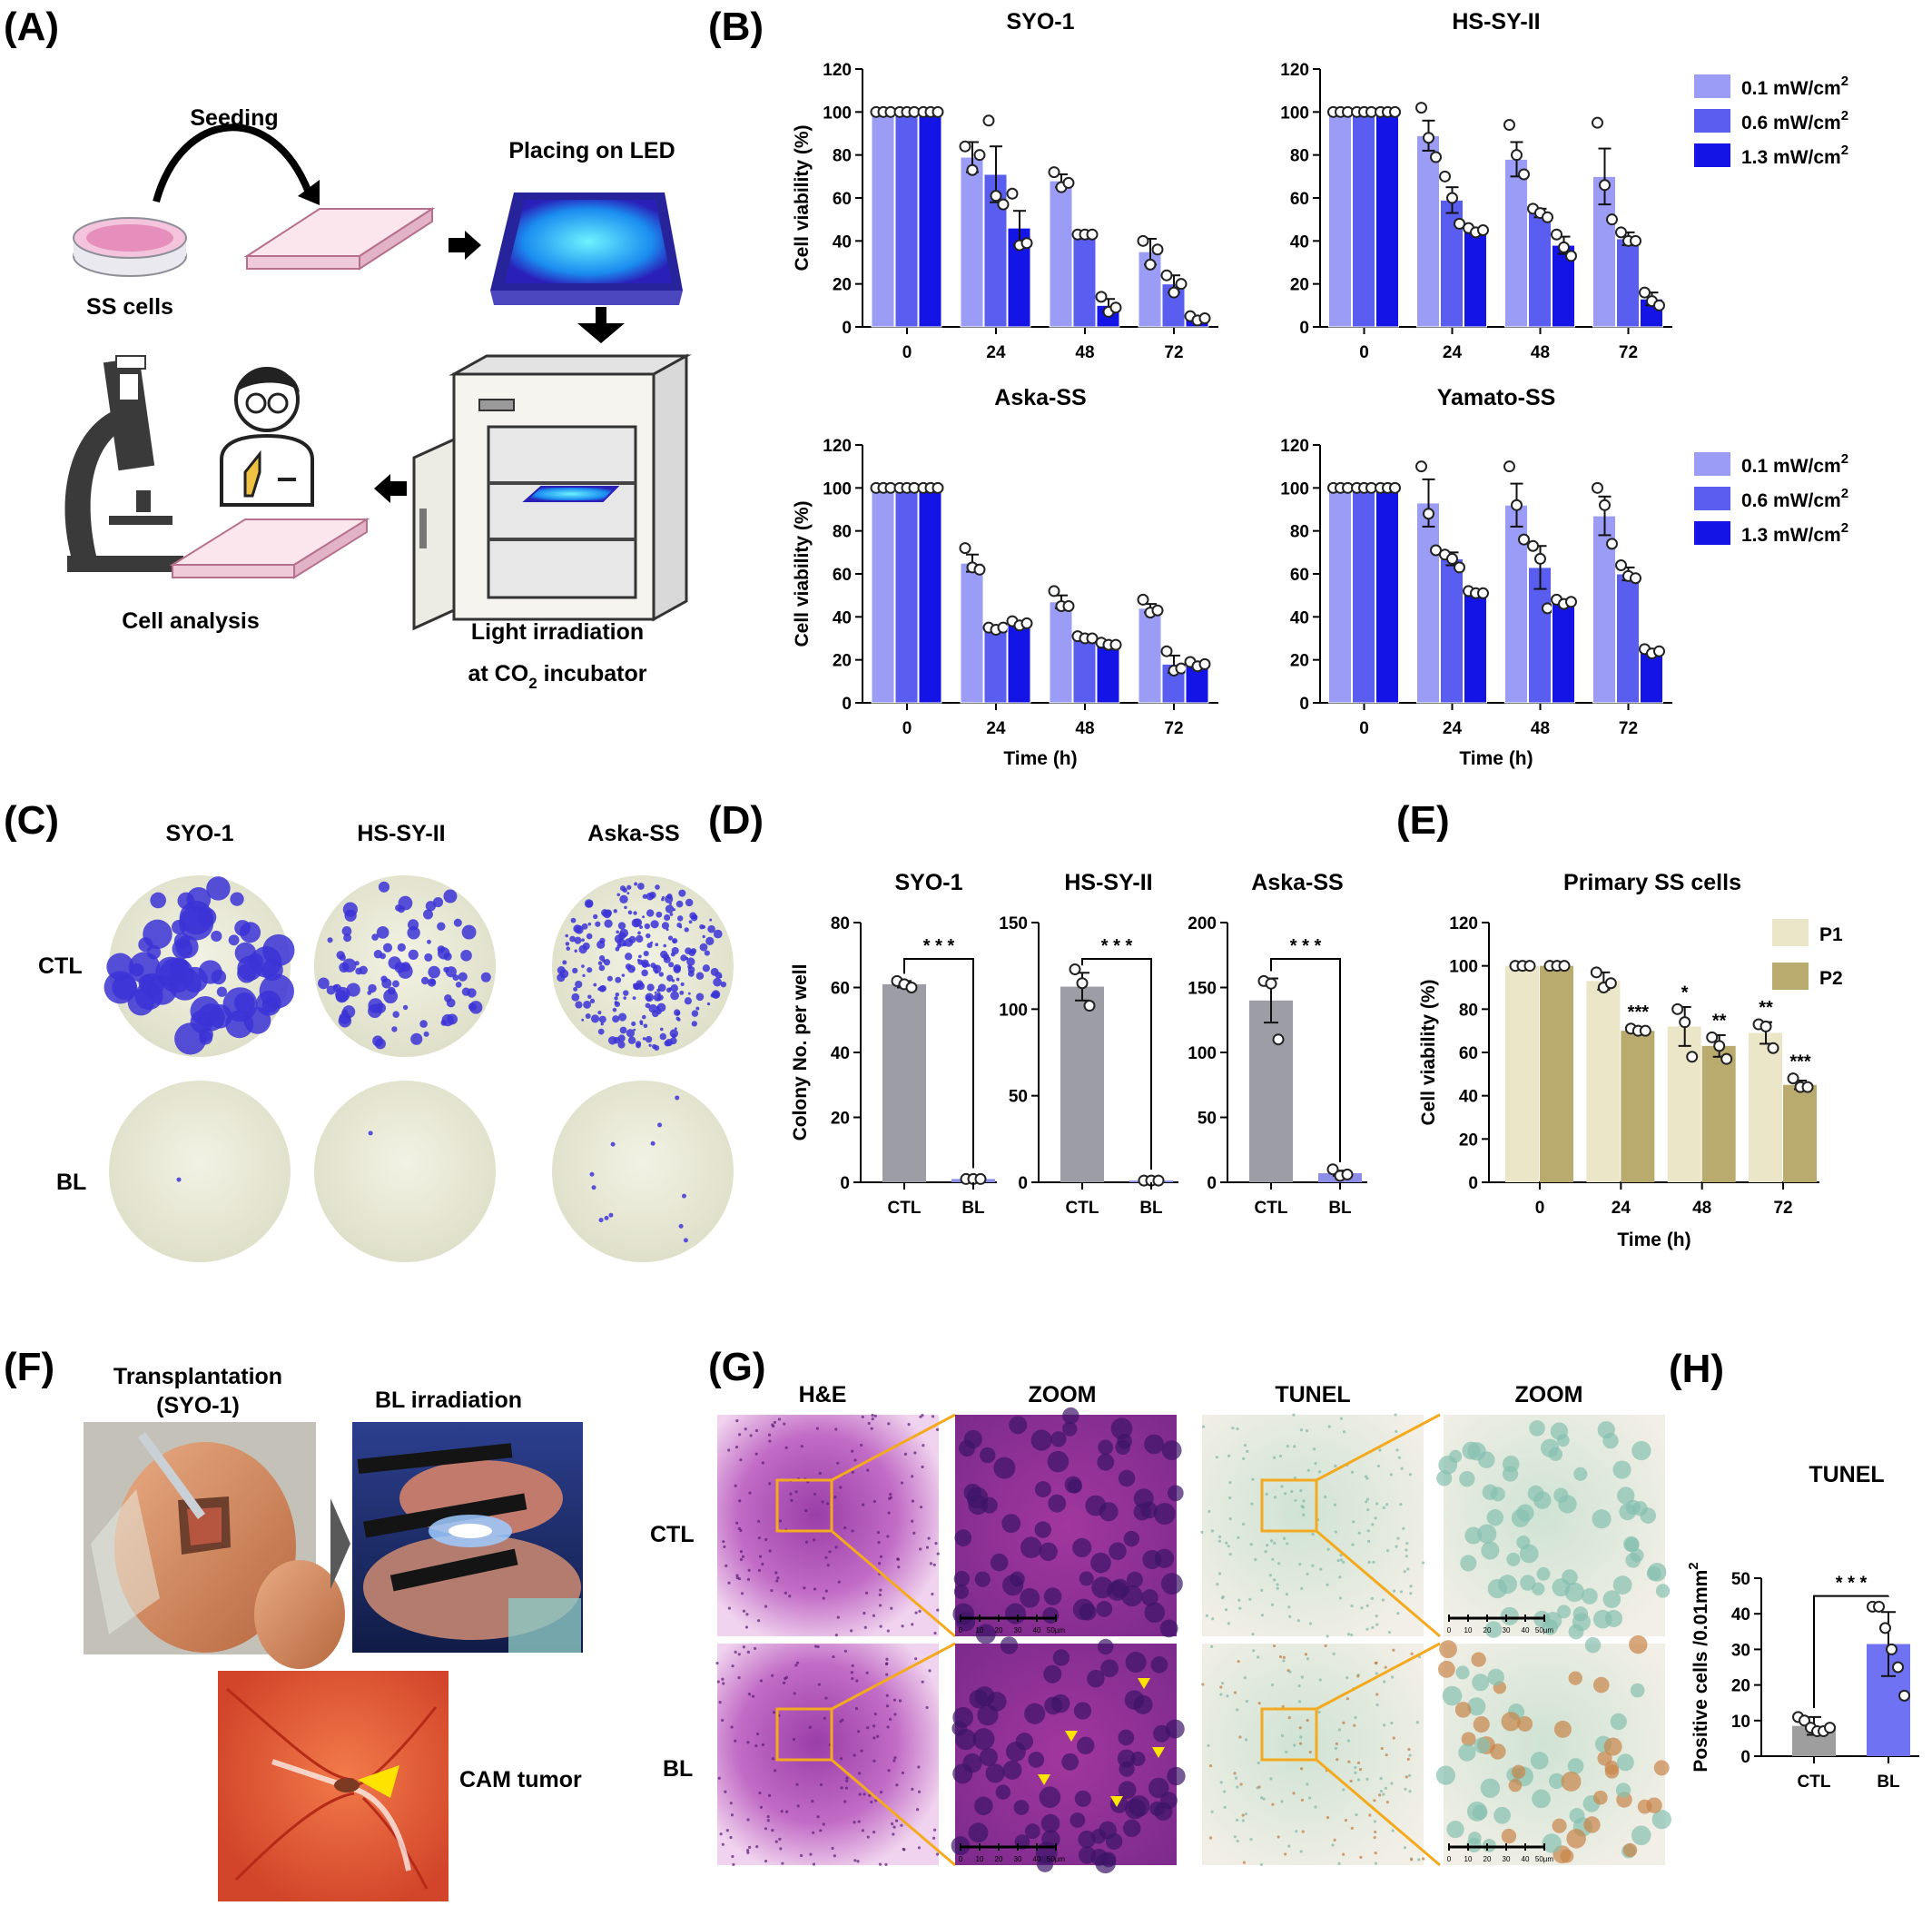 This screenshot has height=1906, width=1932. Describe the element at coordinates (557, 632) in the screenshot. I see `light-irradiation-label: Light irradiation` at that location.